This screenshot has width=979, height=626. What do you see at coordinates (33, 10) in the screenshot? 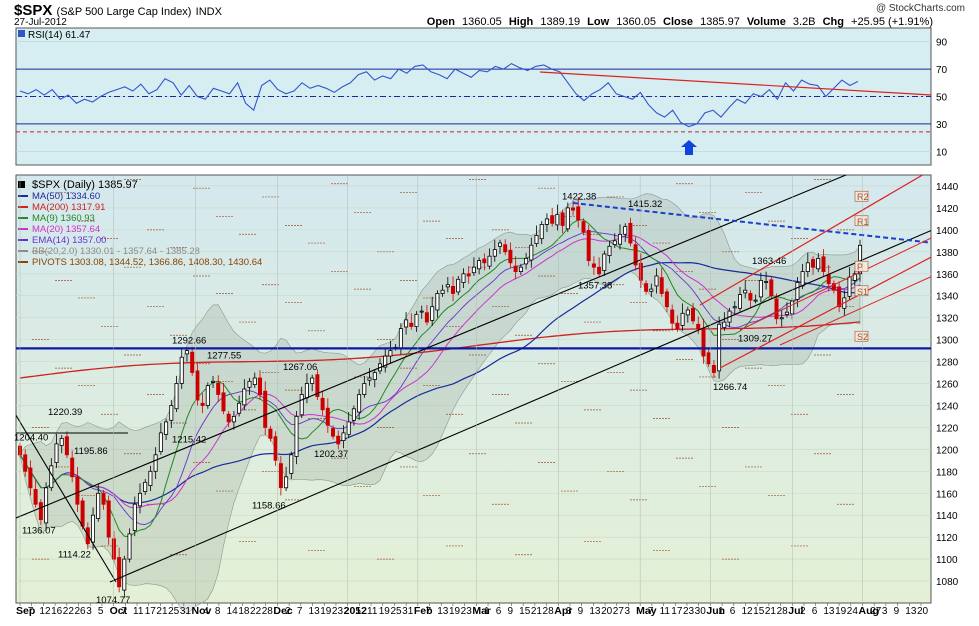
I see `symbol: $SPX` at bounding box center [33, 10].